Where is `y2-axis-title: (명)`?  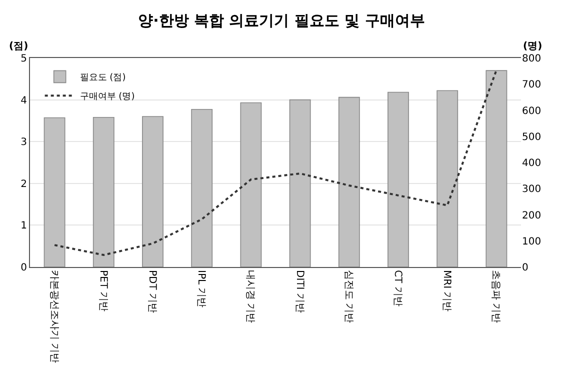
y2-axis-title: (명) is located at coordinates (532, 46).